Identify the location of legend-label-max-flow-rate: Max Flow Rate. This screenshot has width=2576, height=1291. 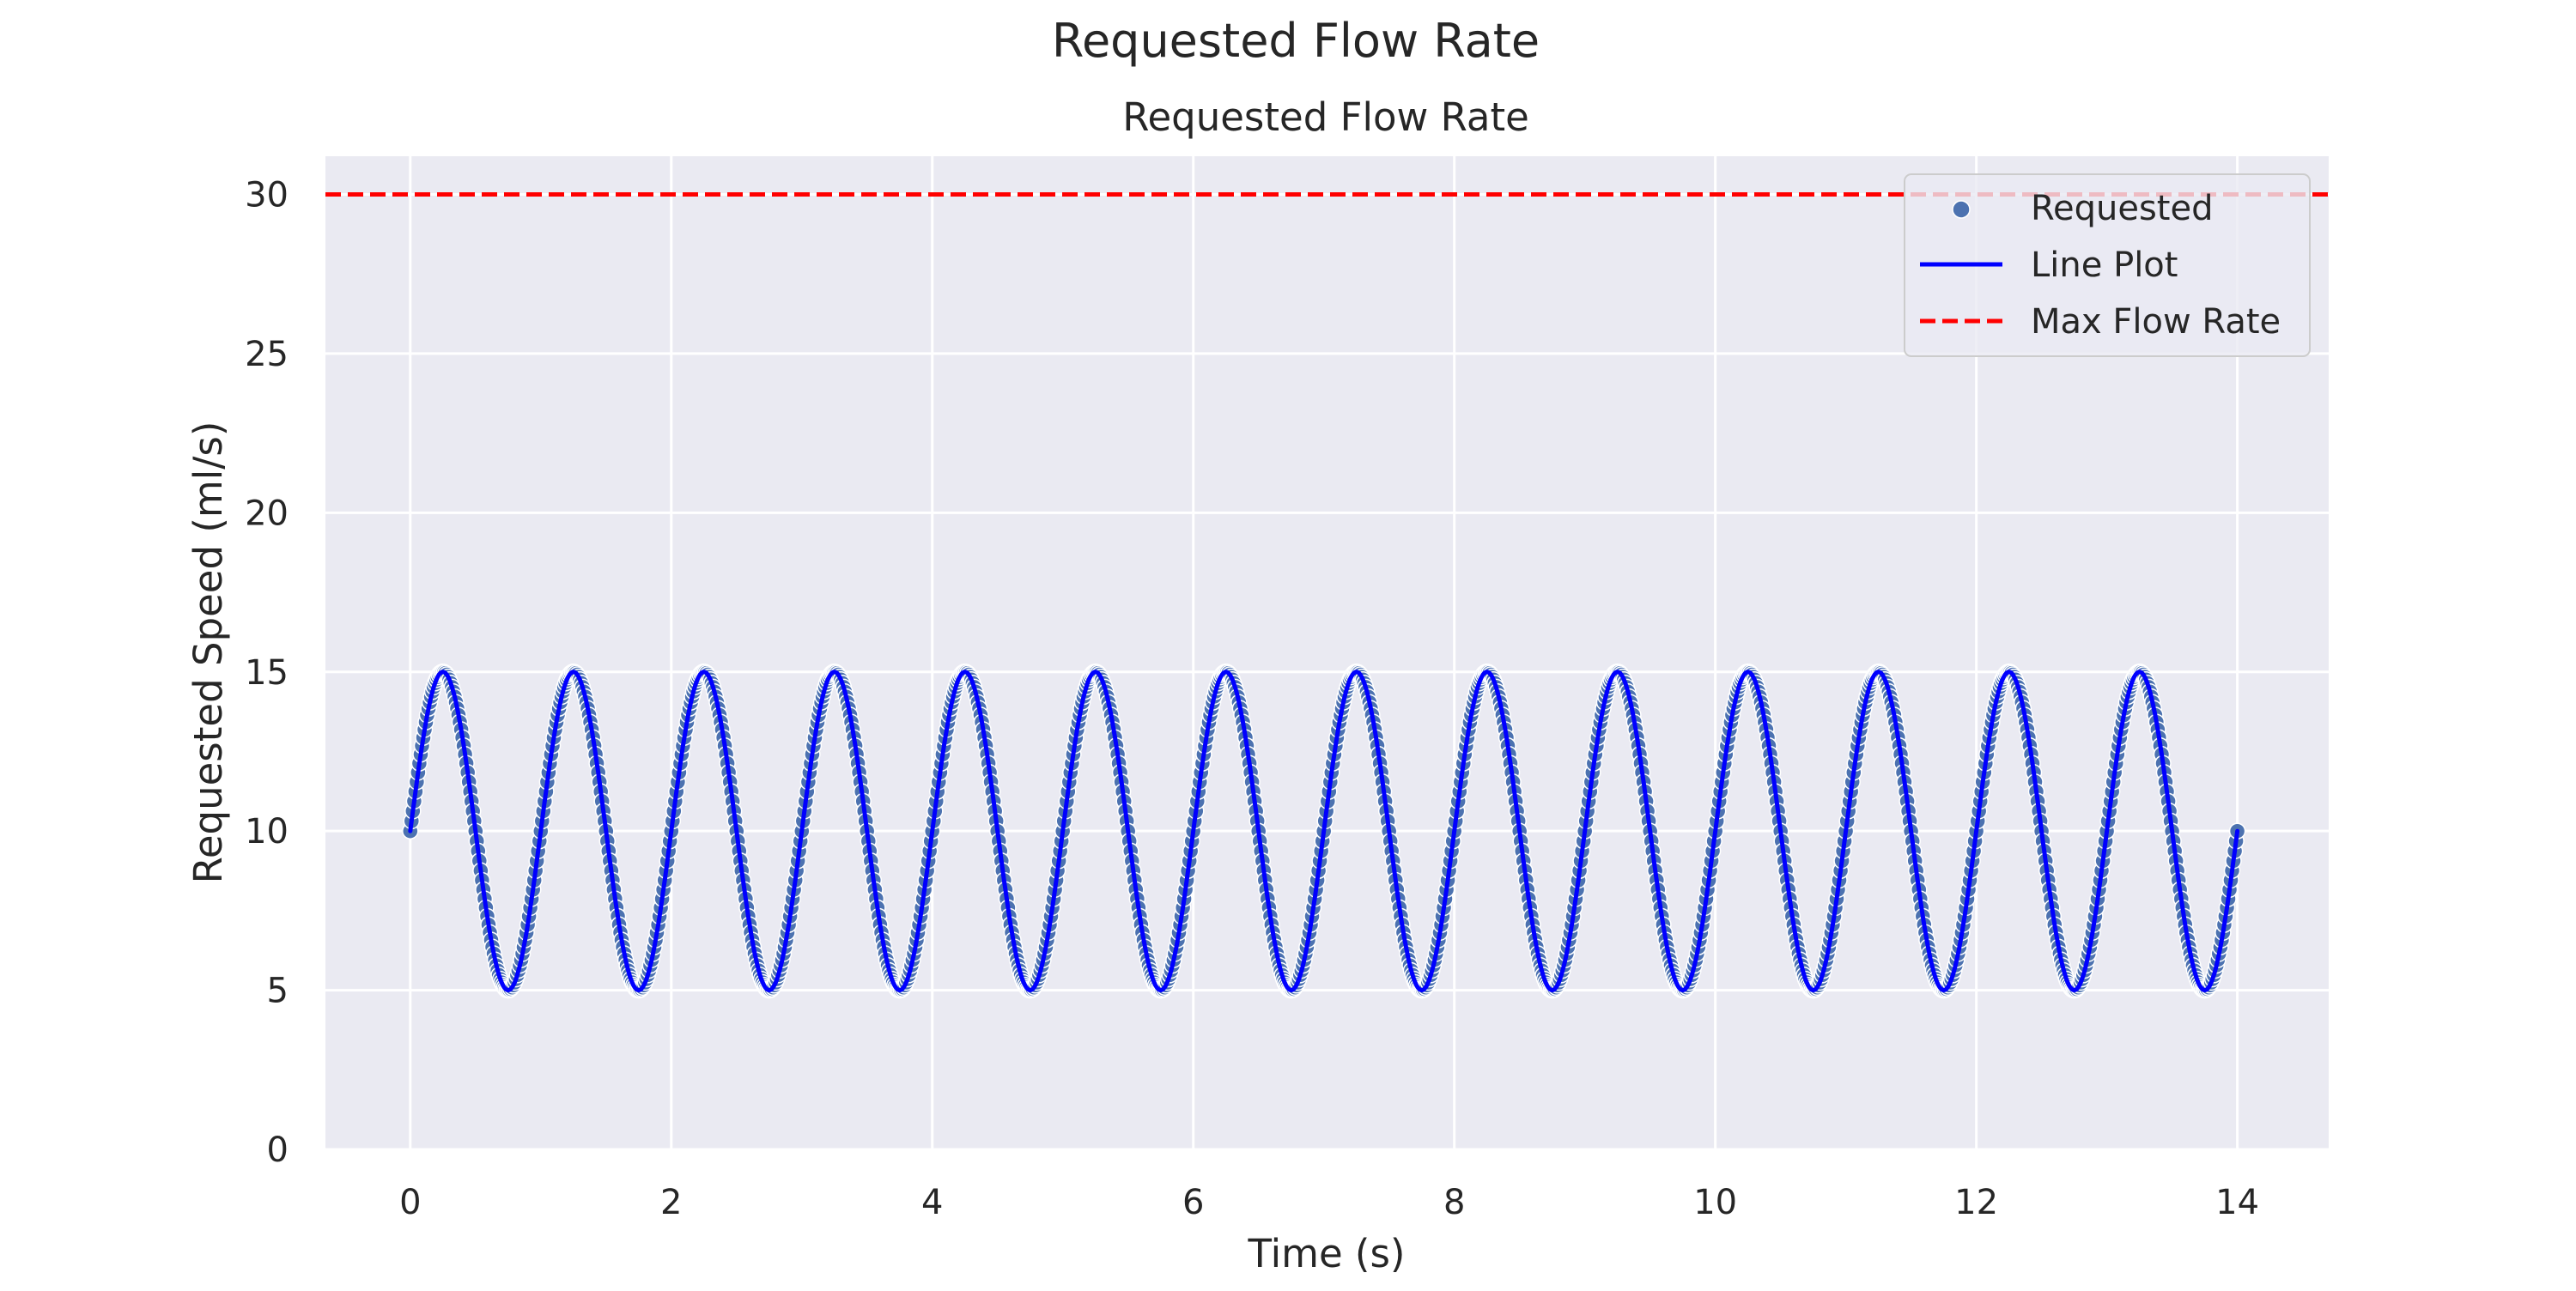
(2156, 322).